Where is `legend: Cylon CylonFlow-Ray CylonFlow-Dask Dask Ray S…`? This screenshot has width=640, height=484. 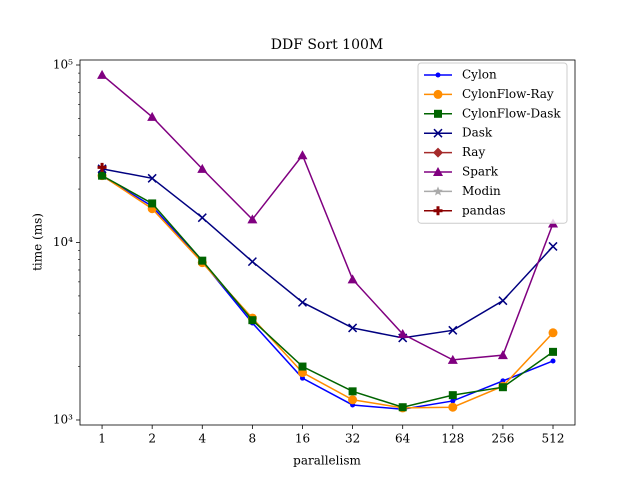 legend: Cylon CylonFlow-Ray CylonFlow-Dask Dask Ray S… is located at coordinates (492, 143).